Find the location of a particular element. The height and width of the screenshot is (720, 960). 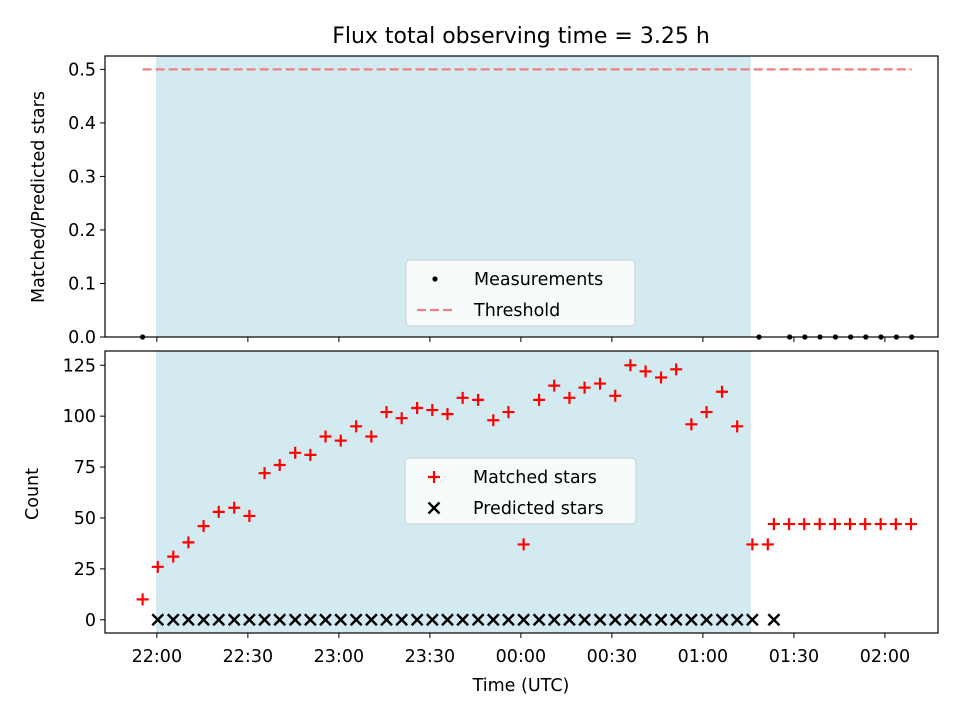

legend-label: Matched stars is located at coordinates (535, 478).